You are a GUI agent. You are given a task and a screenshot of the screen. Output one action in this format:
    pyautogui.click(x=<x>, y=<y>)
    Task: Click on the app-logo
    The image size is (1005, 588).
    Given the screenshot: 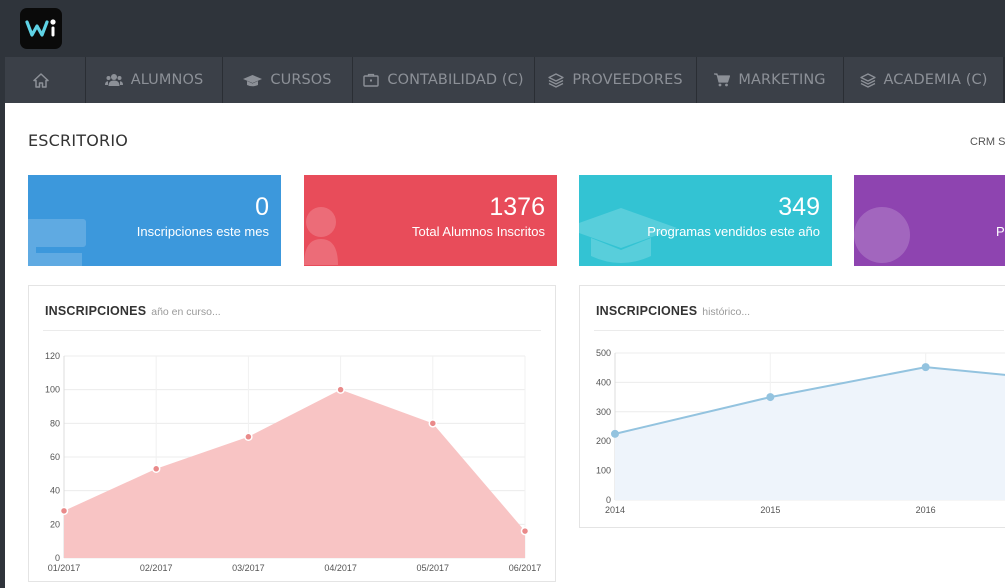 What is the action you would take?
    pyautogui.click(x=41, y=28)
    